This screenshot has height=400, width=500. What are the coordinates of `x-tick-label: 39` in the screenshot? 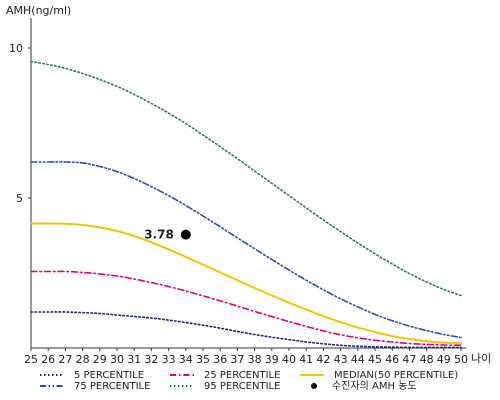 It's located at (272, 359).